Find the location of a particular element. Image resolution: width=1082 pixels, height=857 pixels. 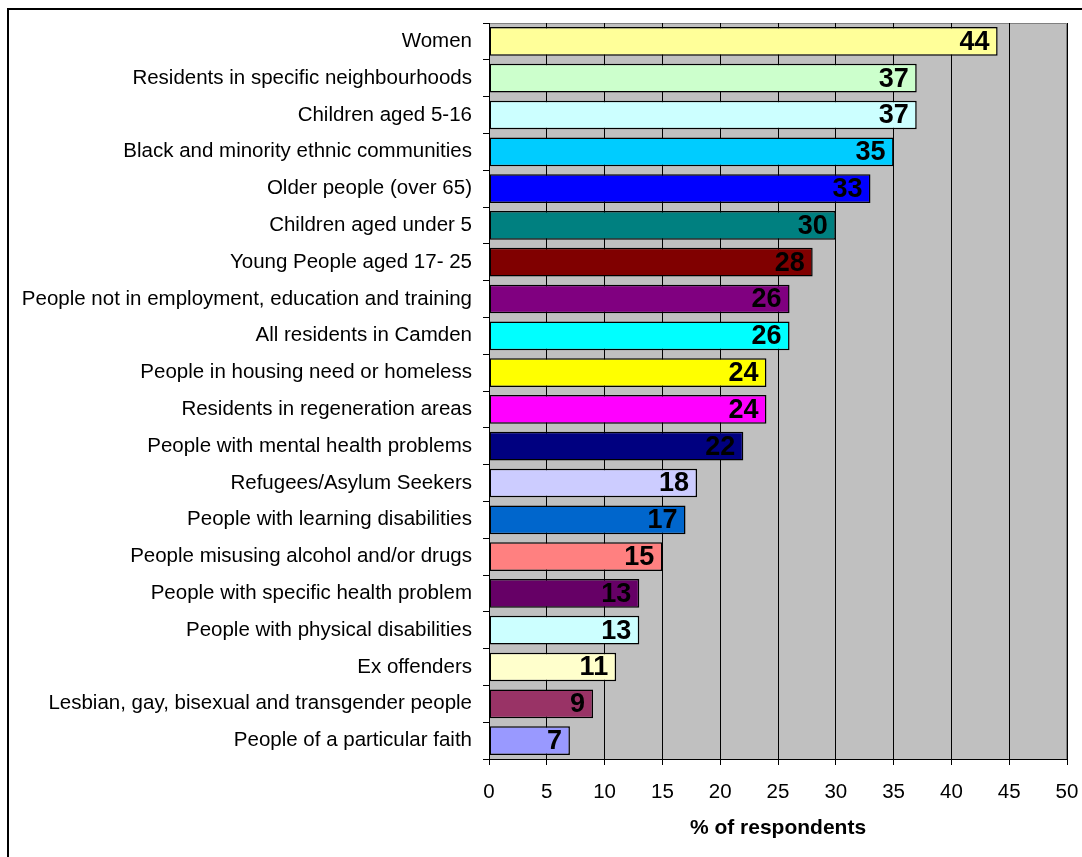

x-tick-label: 45 is located at coordinates (1009, 790).